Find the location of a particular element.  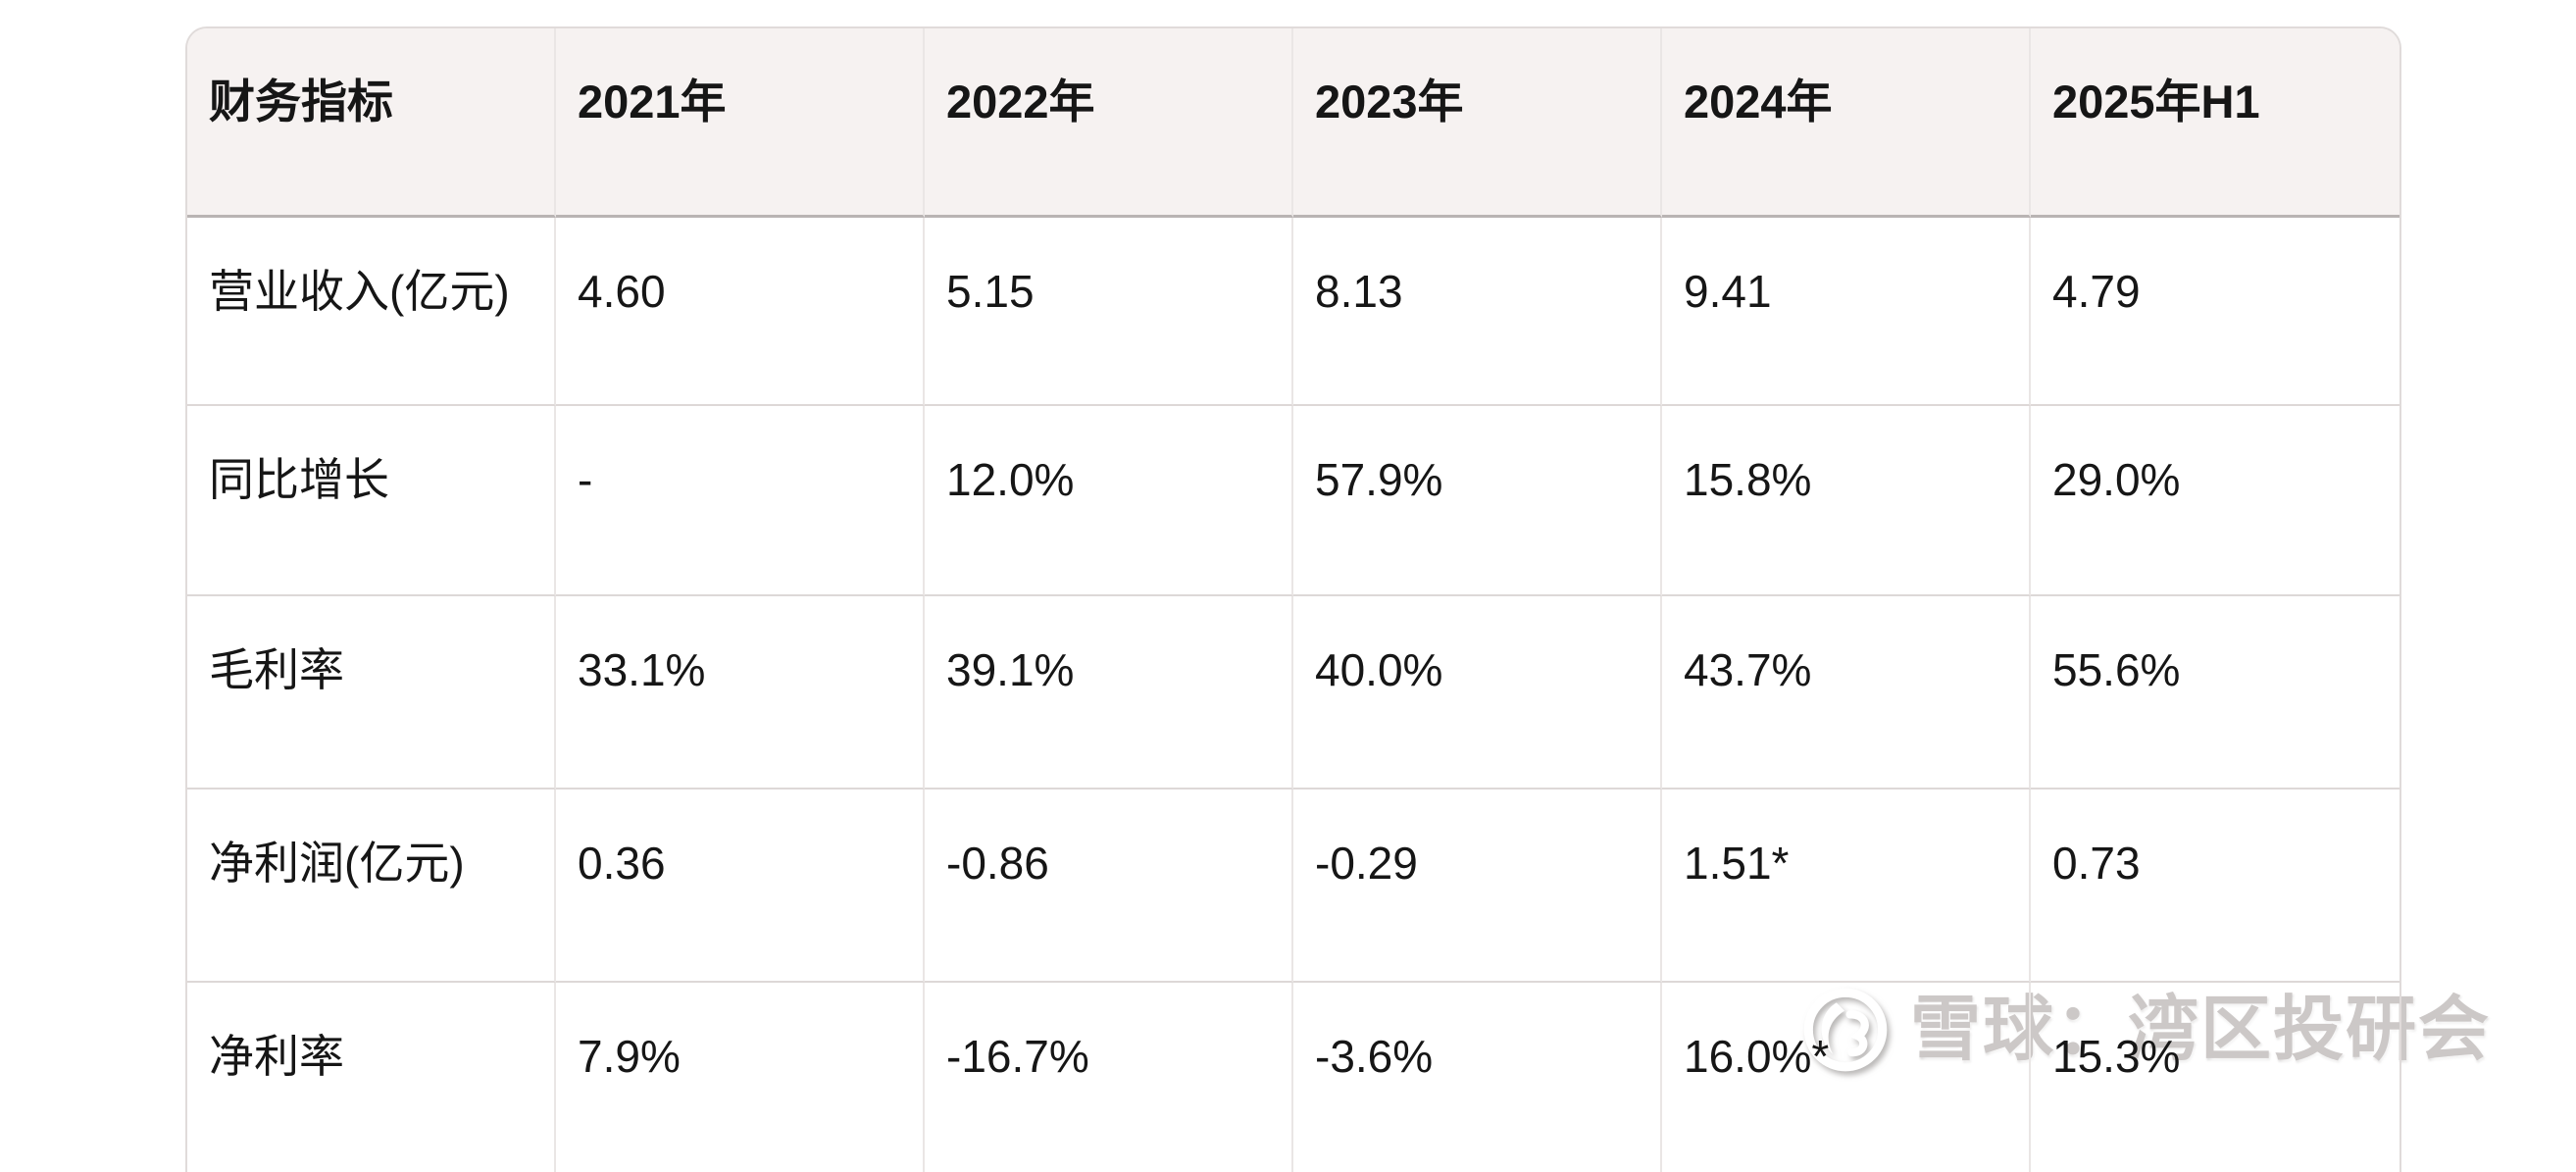

cell-revenue-2023: 8.13 is located at coordinates (1477, 312).